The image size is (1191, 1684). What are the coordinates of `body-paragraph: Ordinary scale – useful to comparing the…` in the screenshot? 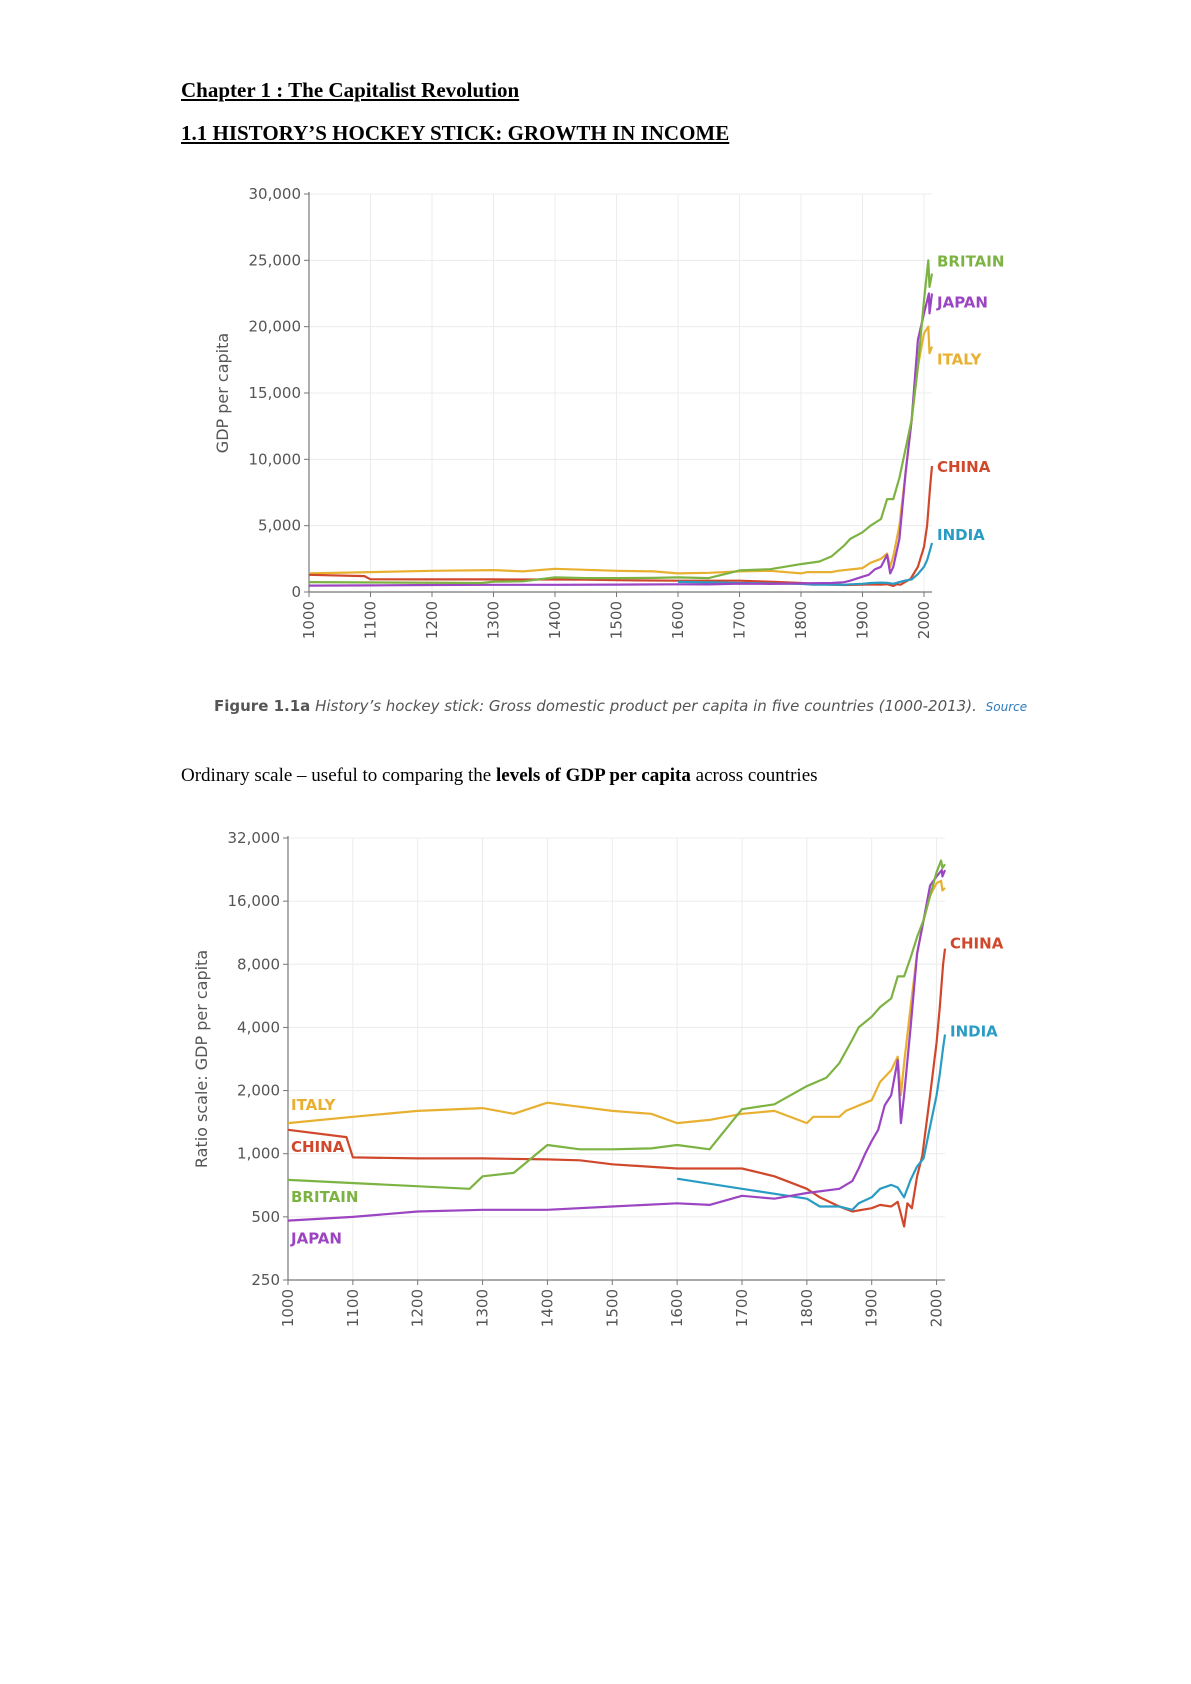 It's located at (499, 776).